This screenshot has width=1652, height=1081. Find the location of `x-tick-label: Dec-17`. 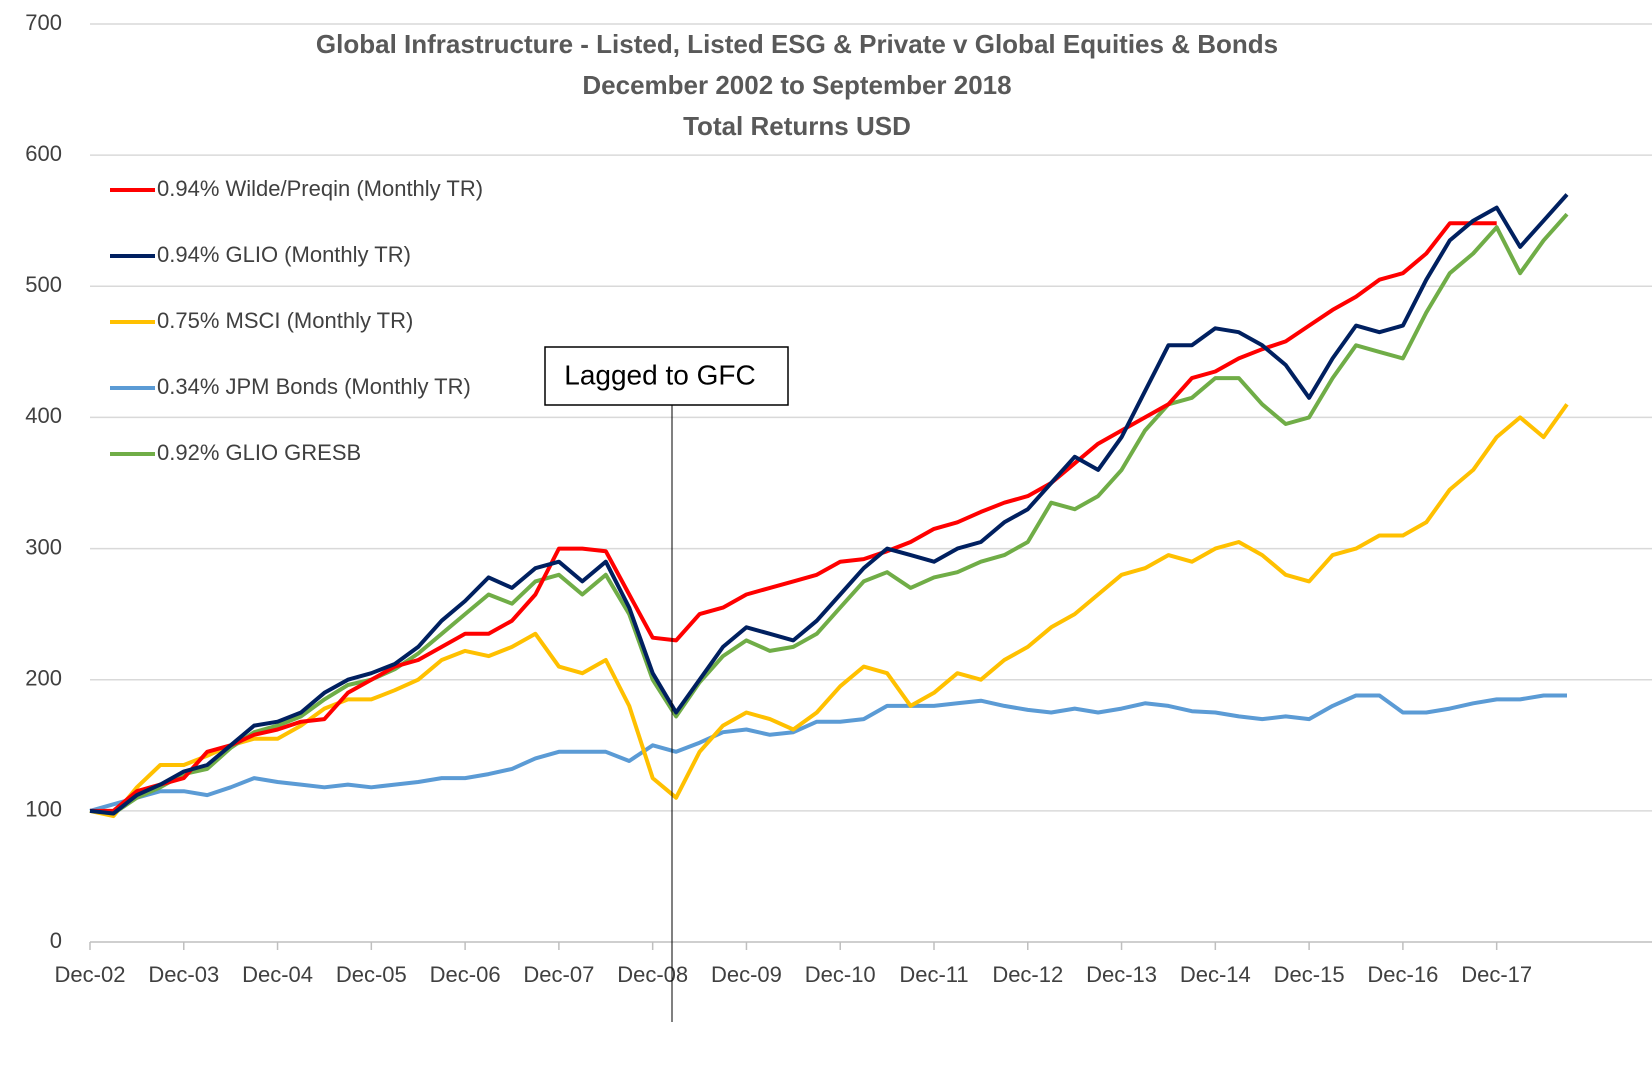

x-tick-label: Dec-17 is located at coordinates (1496, 974).